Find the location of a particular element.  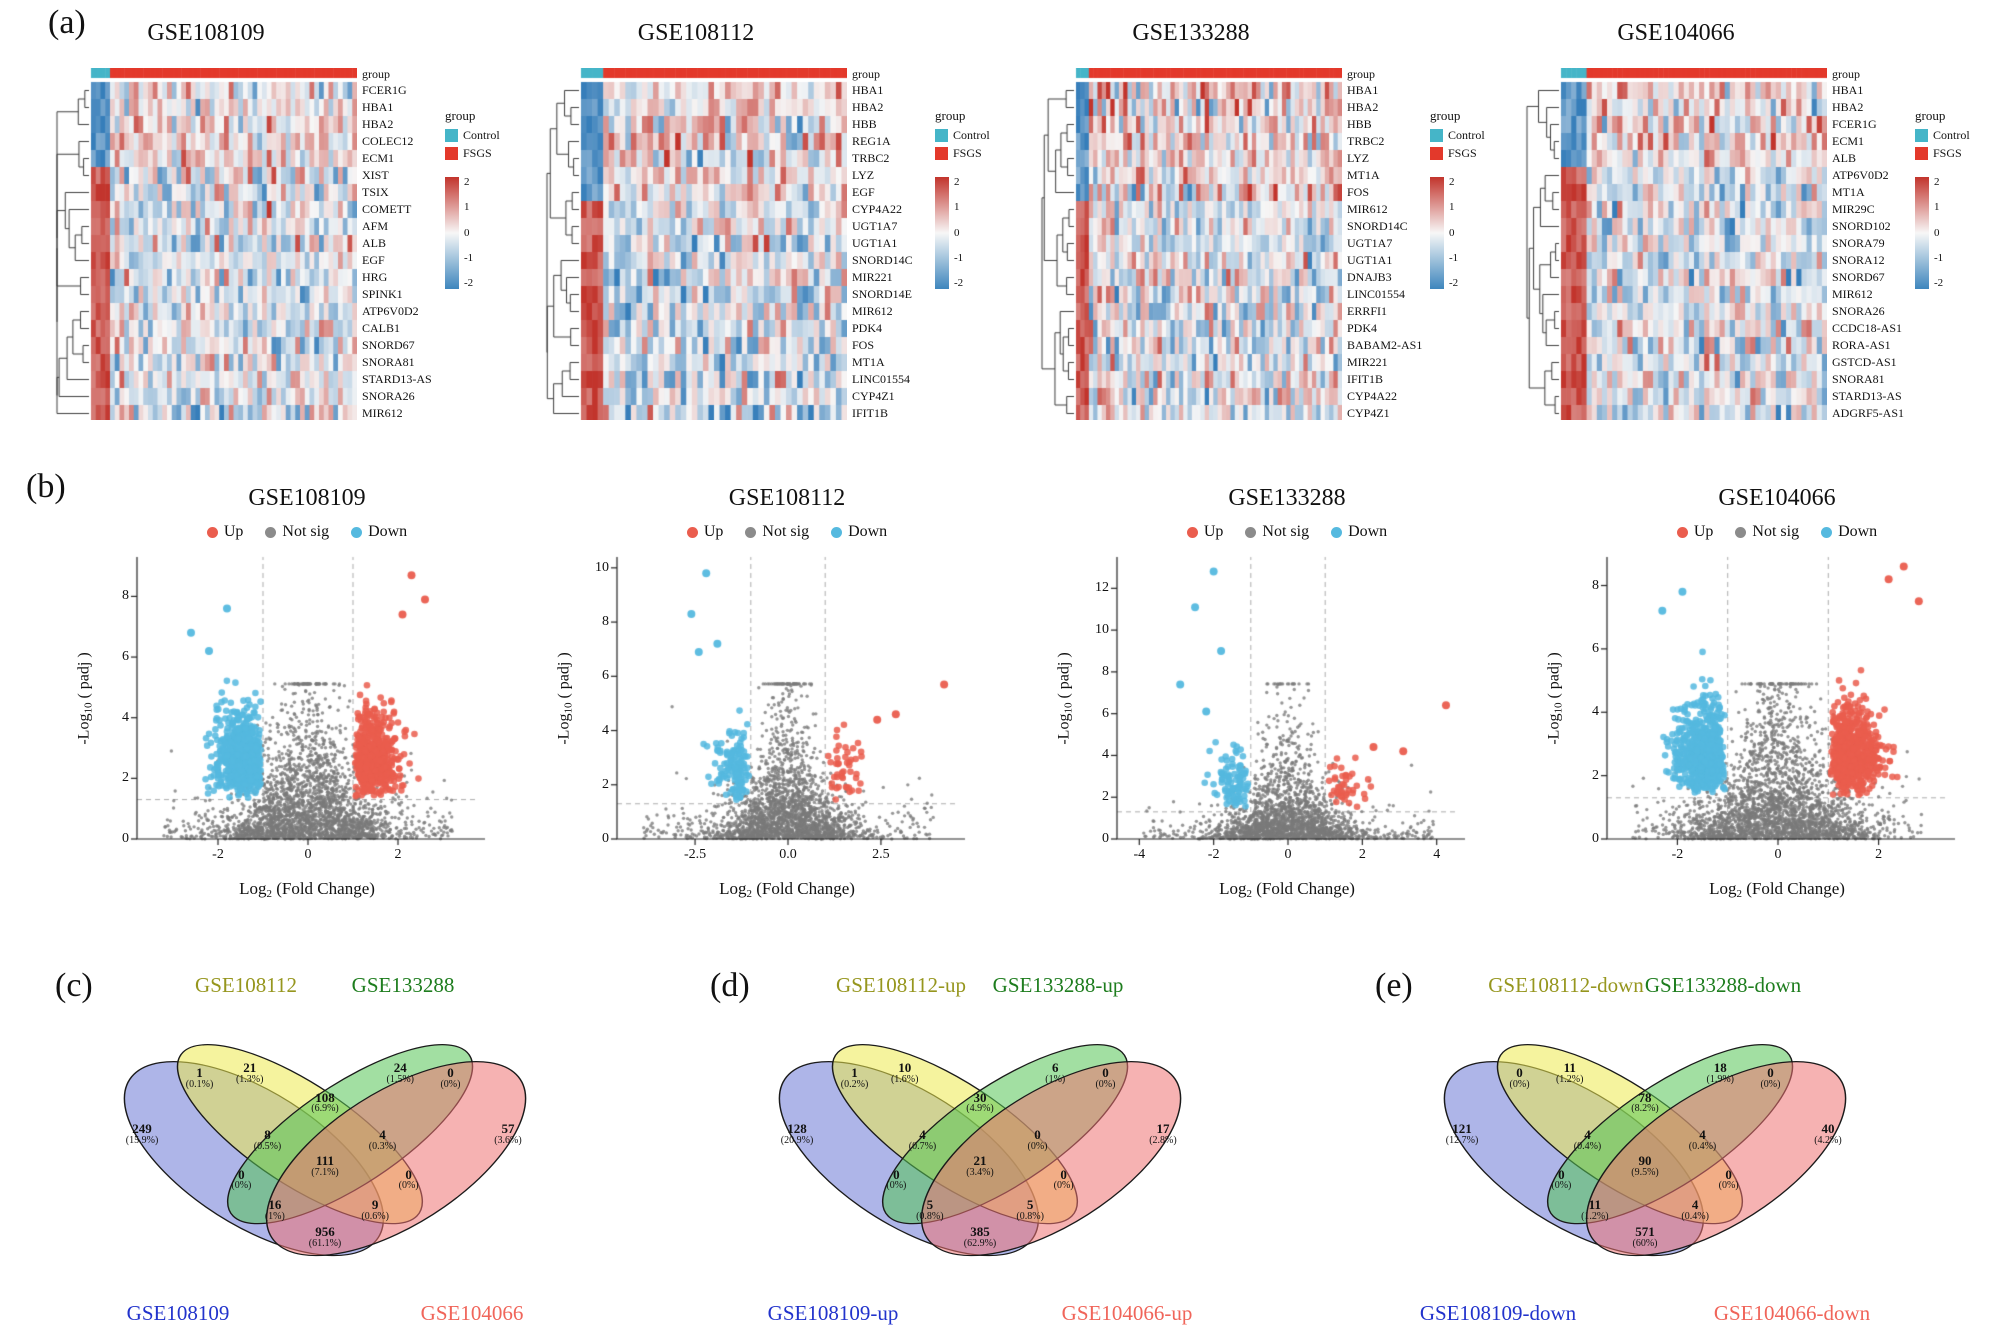

venn-set-label-GSE108112-down: GSE108112-down is located at coordinates (1566, 985).